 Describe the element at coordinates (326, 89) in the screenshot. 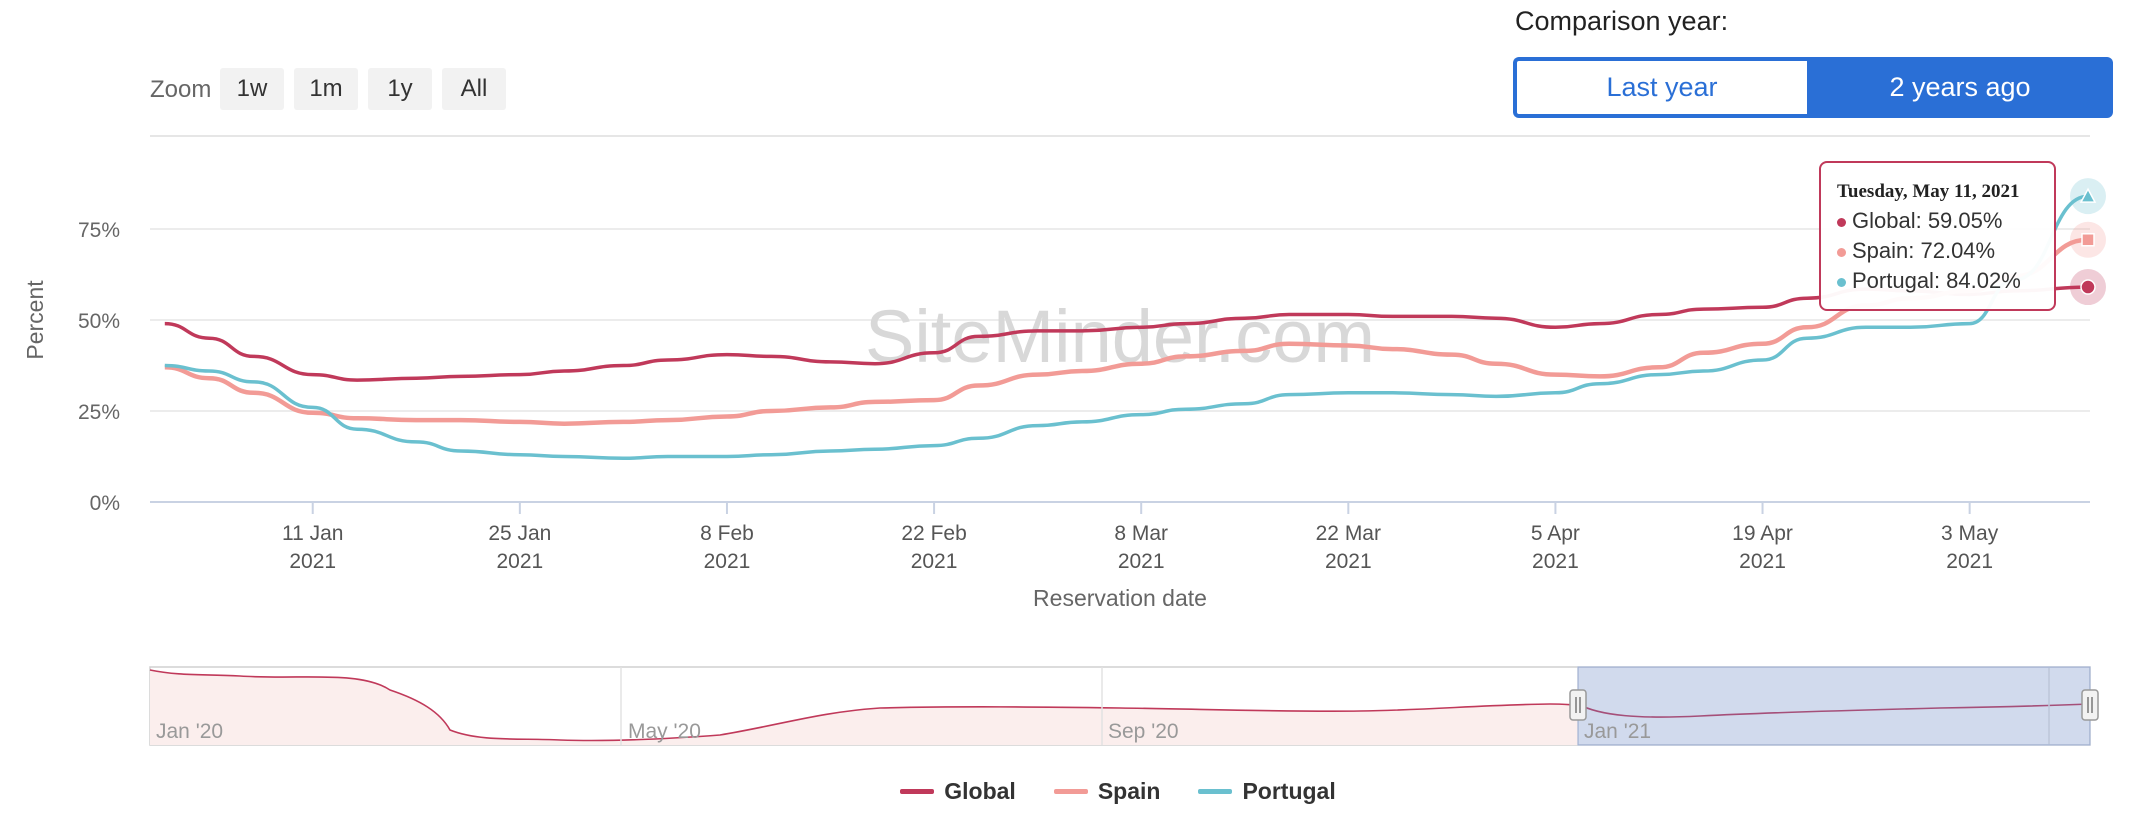

I see `zoom-1m-button: 1m` at that location.